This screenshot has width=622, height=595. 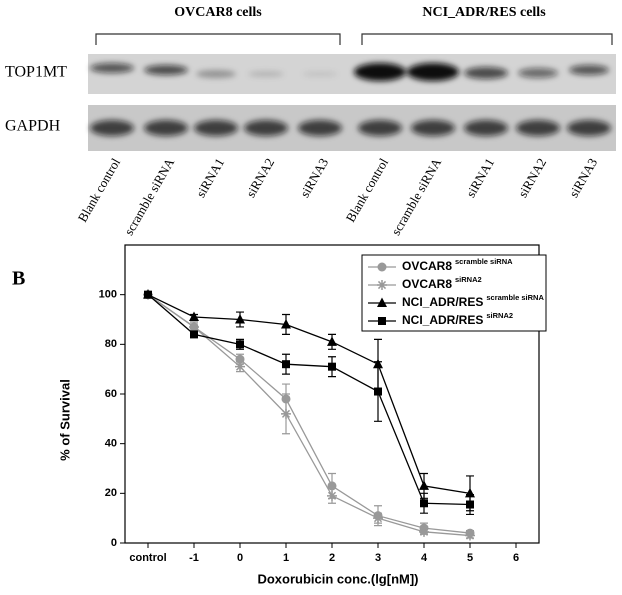 I want to click on x-tick-label: 1, so click(x=286, y=558).